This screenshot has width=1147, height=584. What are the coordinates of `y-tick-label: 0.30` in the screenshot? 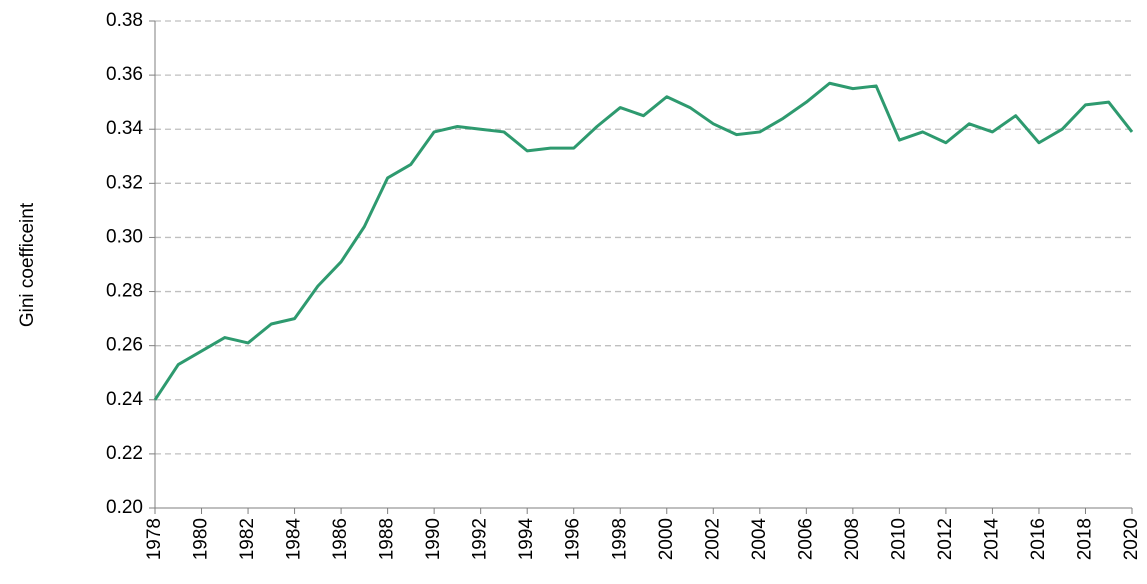 It's located at (124, 236).